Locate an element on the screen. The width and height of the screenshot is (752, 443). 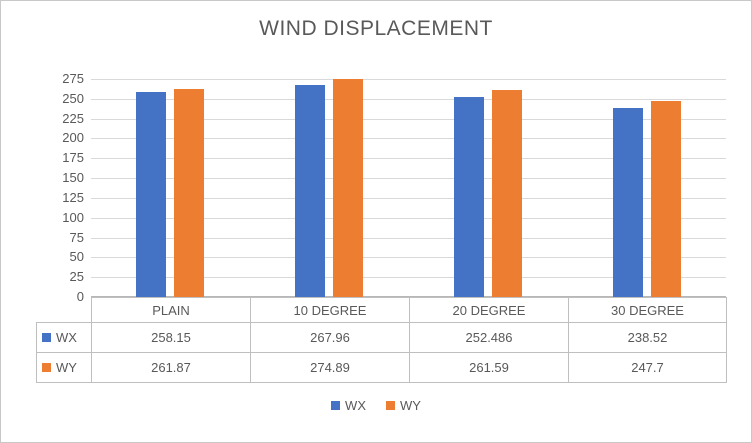
chart-title: WIND DISPLACEMENT is located at coordinates (376, 28).